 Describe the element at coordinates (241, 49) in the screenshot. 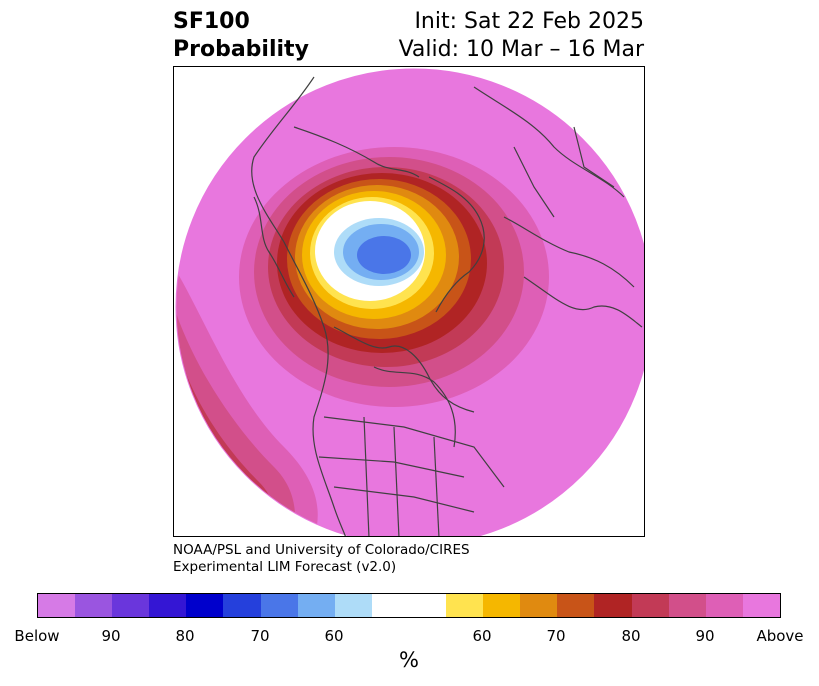

I see `product-name: Probability` at that location.